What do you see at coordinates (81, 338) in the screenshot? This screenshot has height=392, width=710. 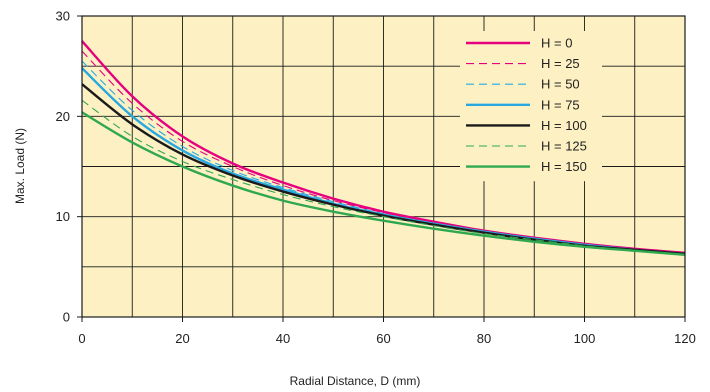 I see `x-tick-label: 0` at bounding box center [81, 338].